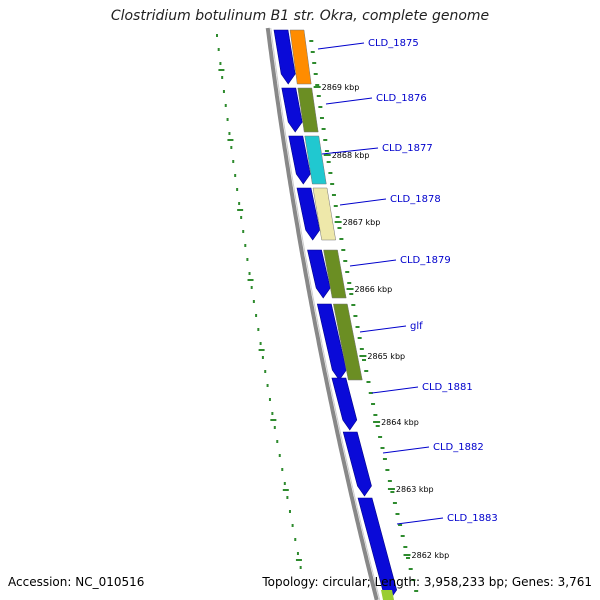 The height and width of the screenshot is (600, 600). I want to click on gene-label: CLD_1875, so click(393, 43).